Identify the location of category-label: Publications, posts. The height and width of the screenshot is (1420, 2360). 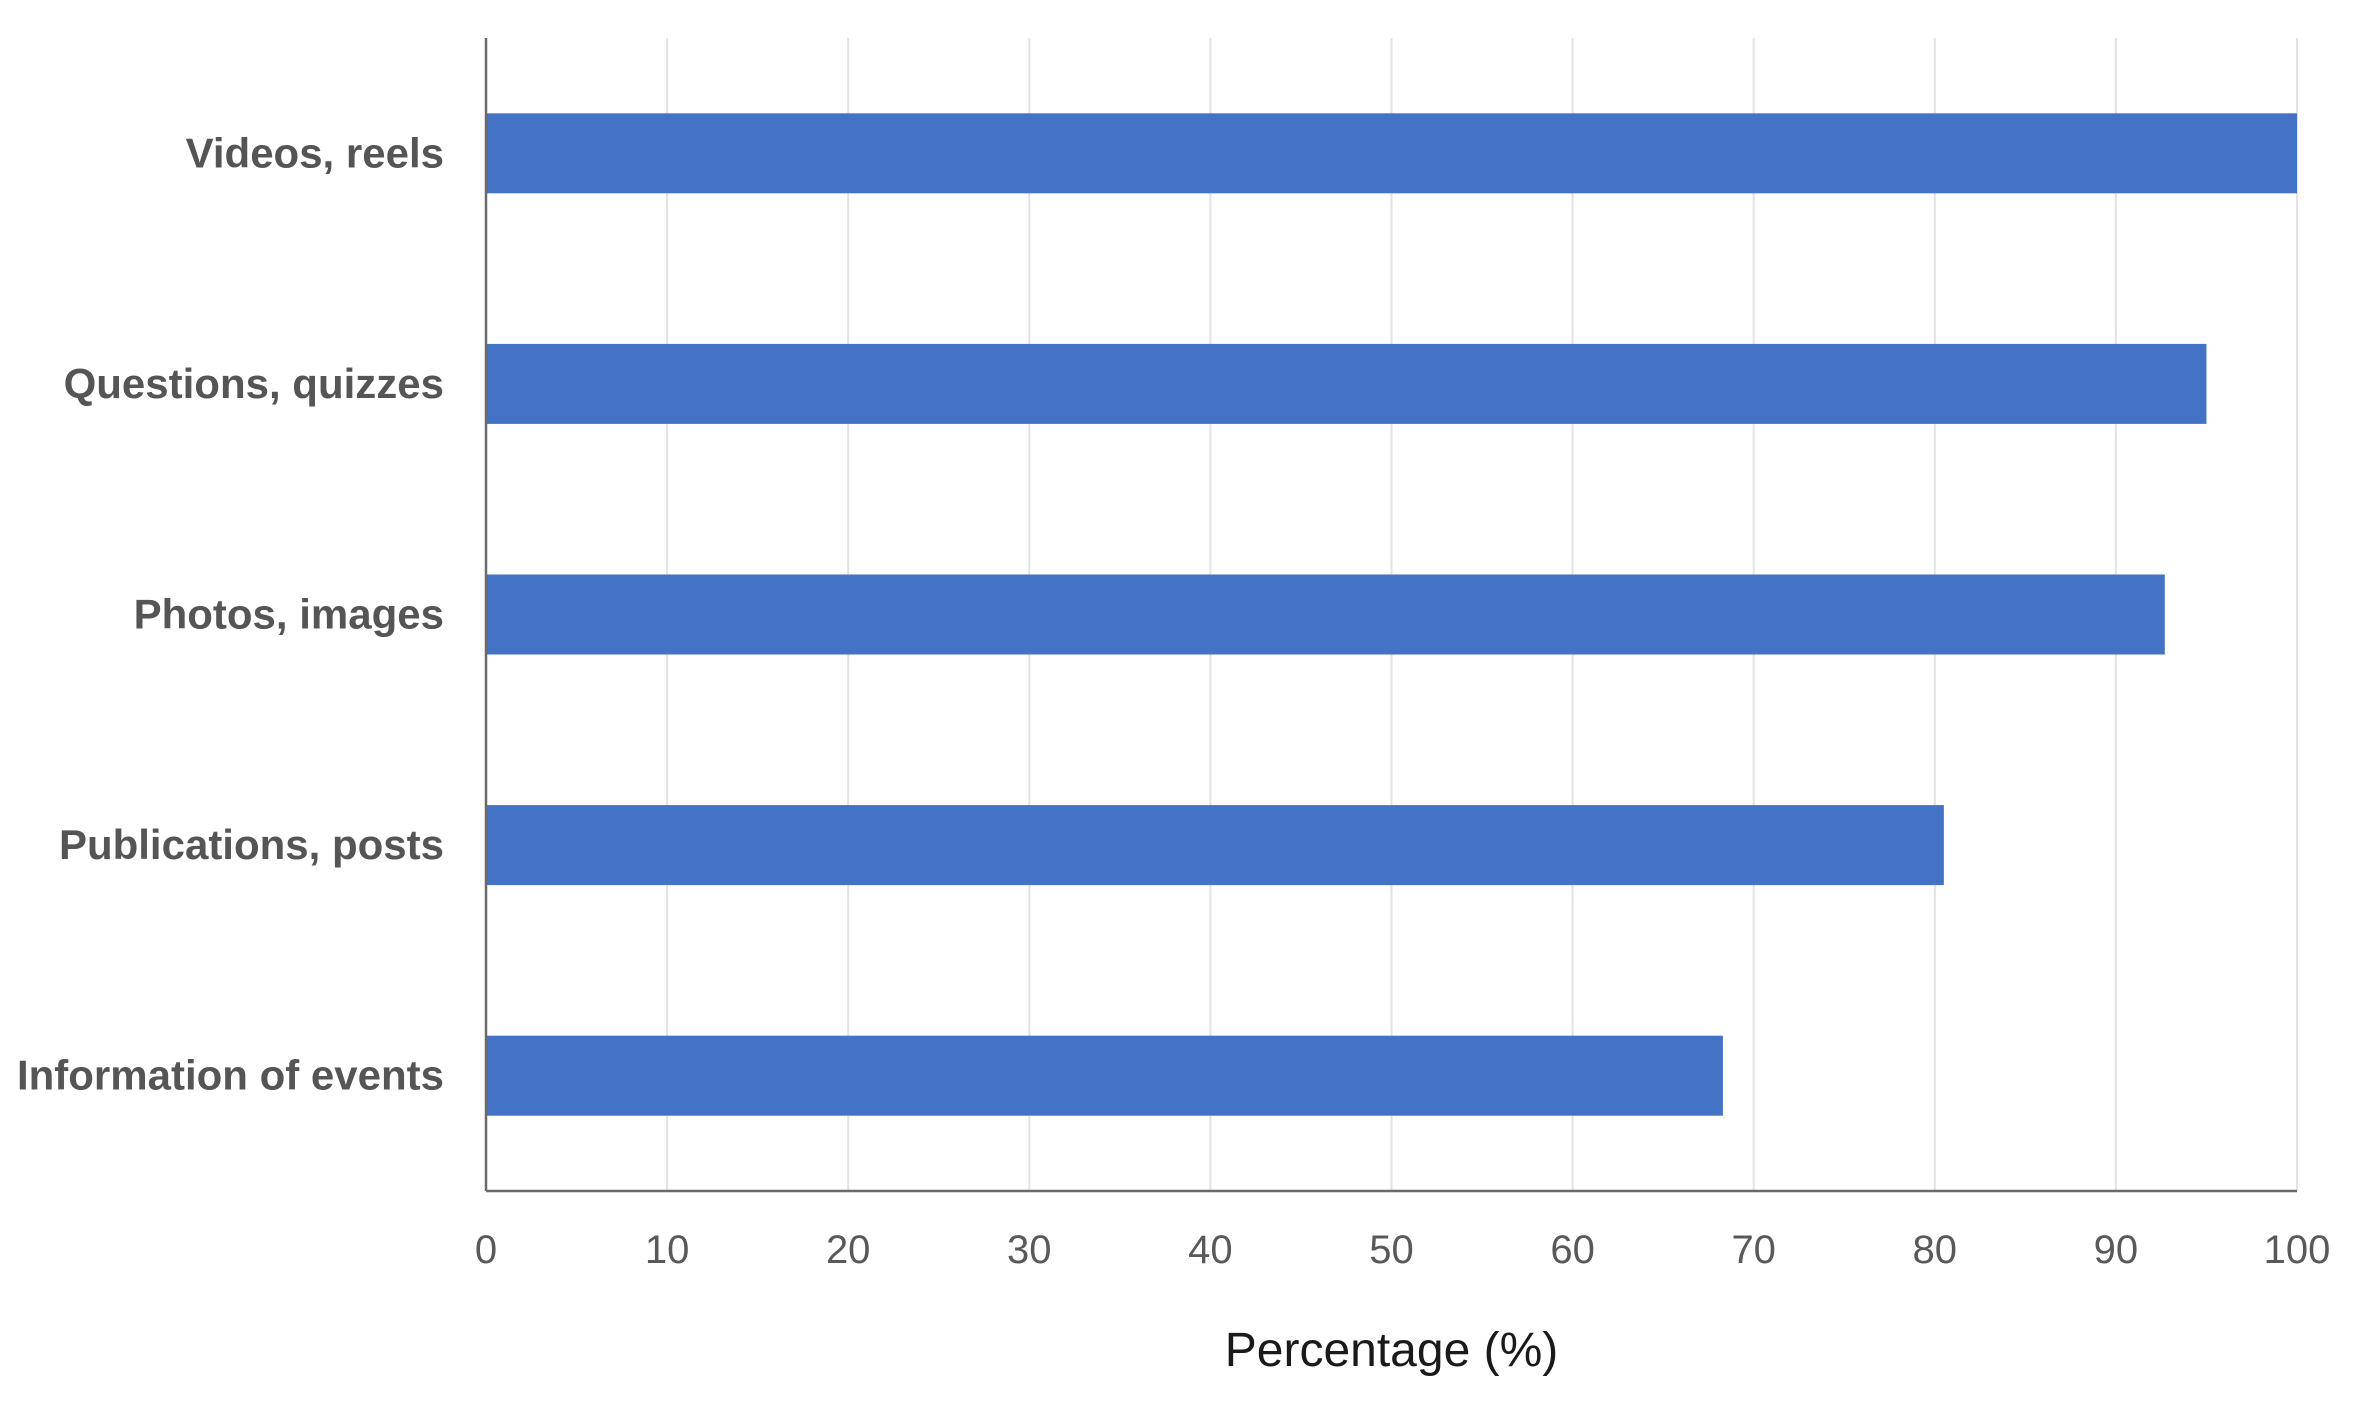
(251, 844).